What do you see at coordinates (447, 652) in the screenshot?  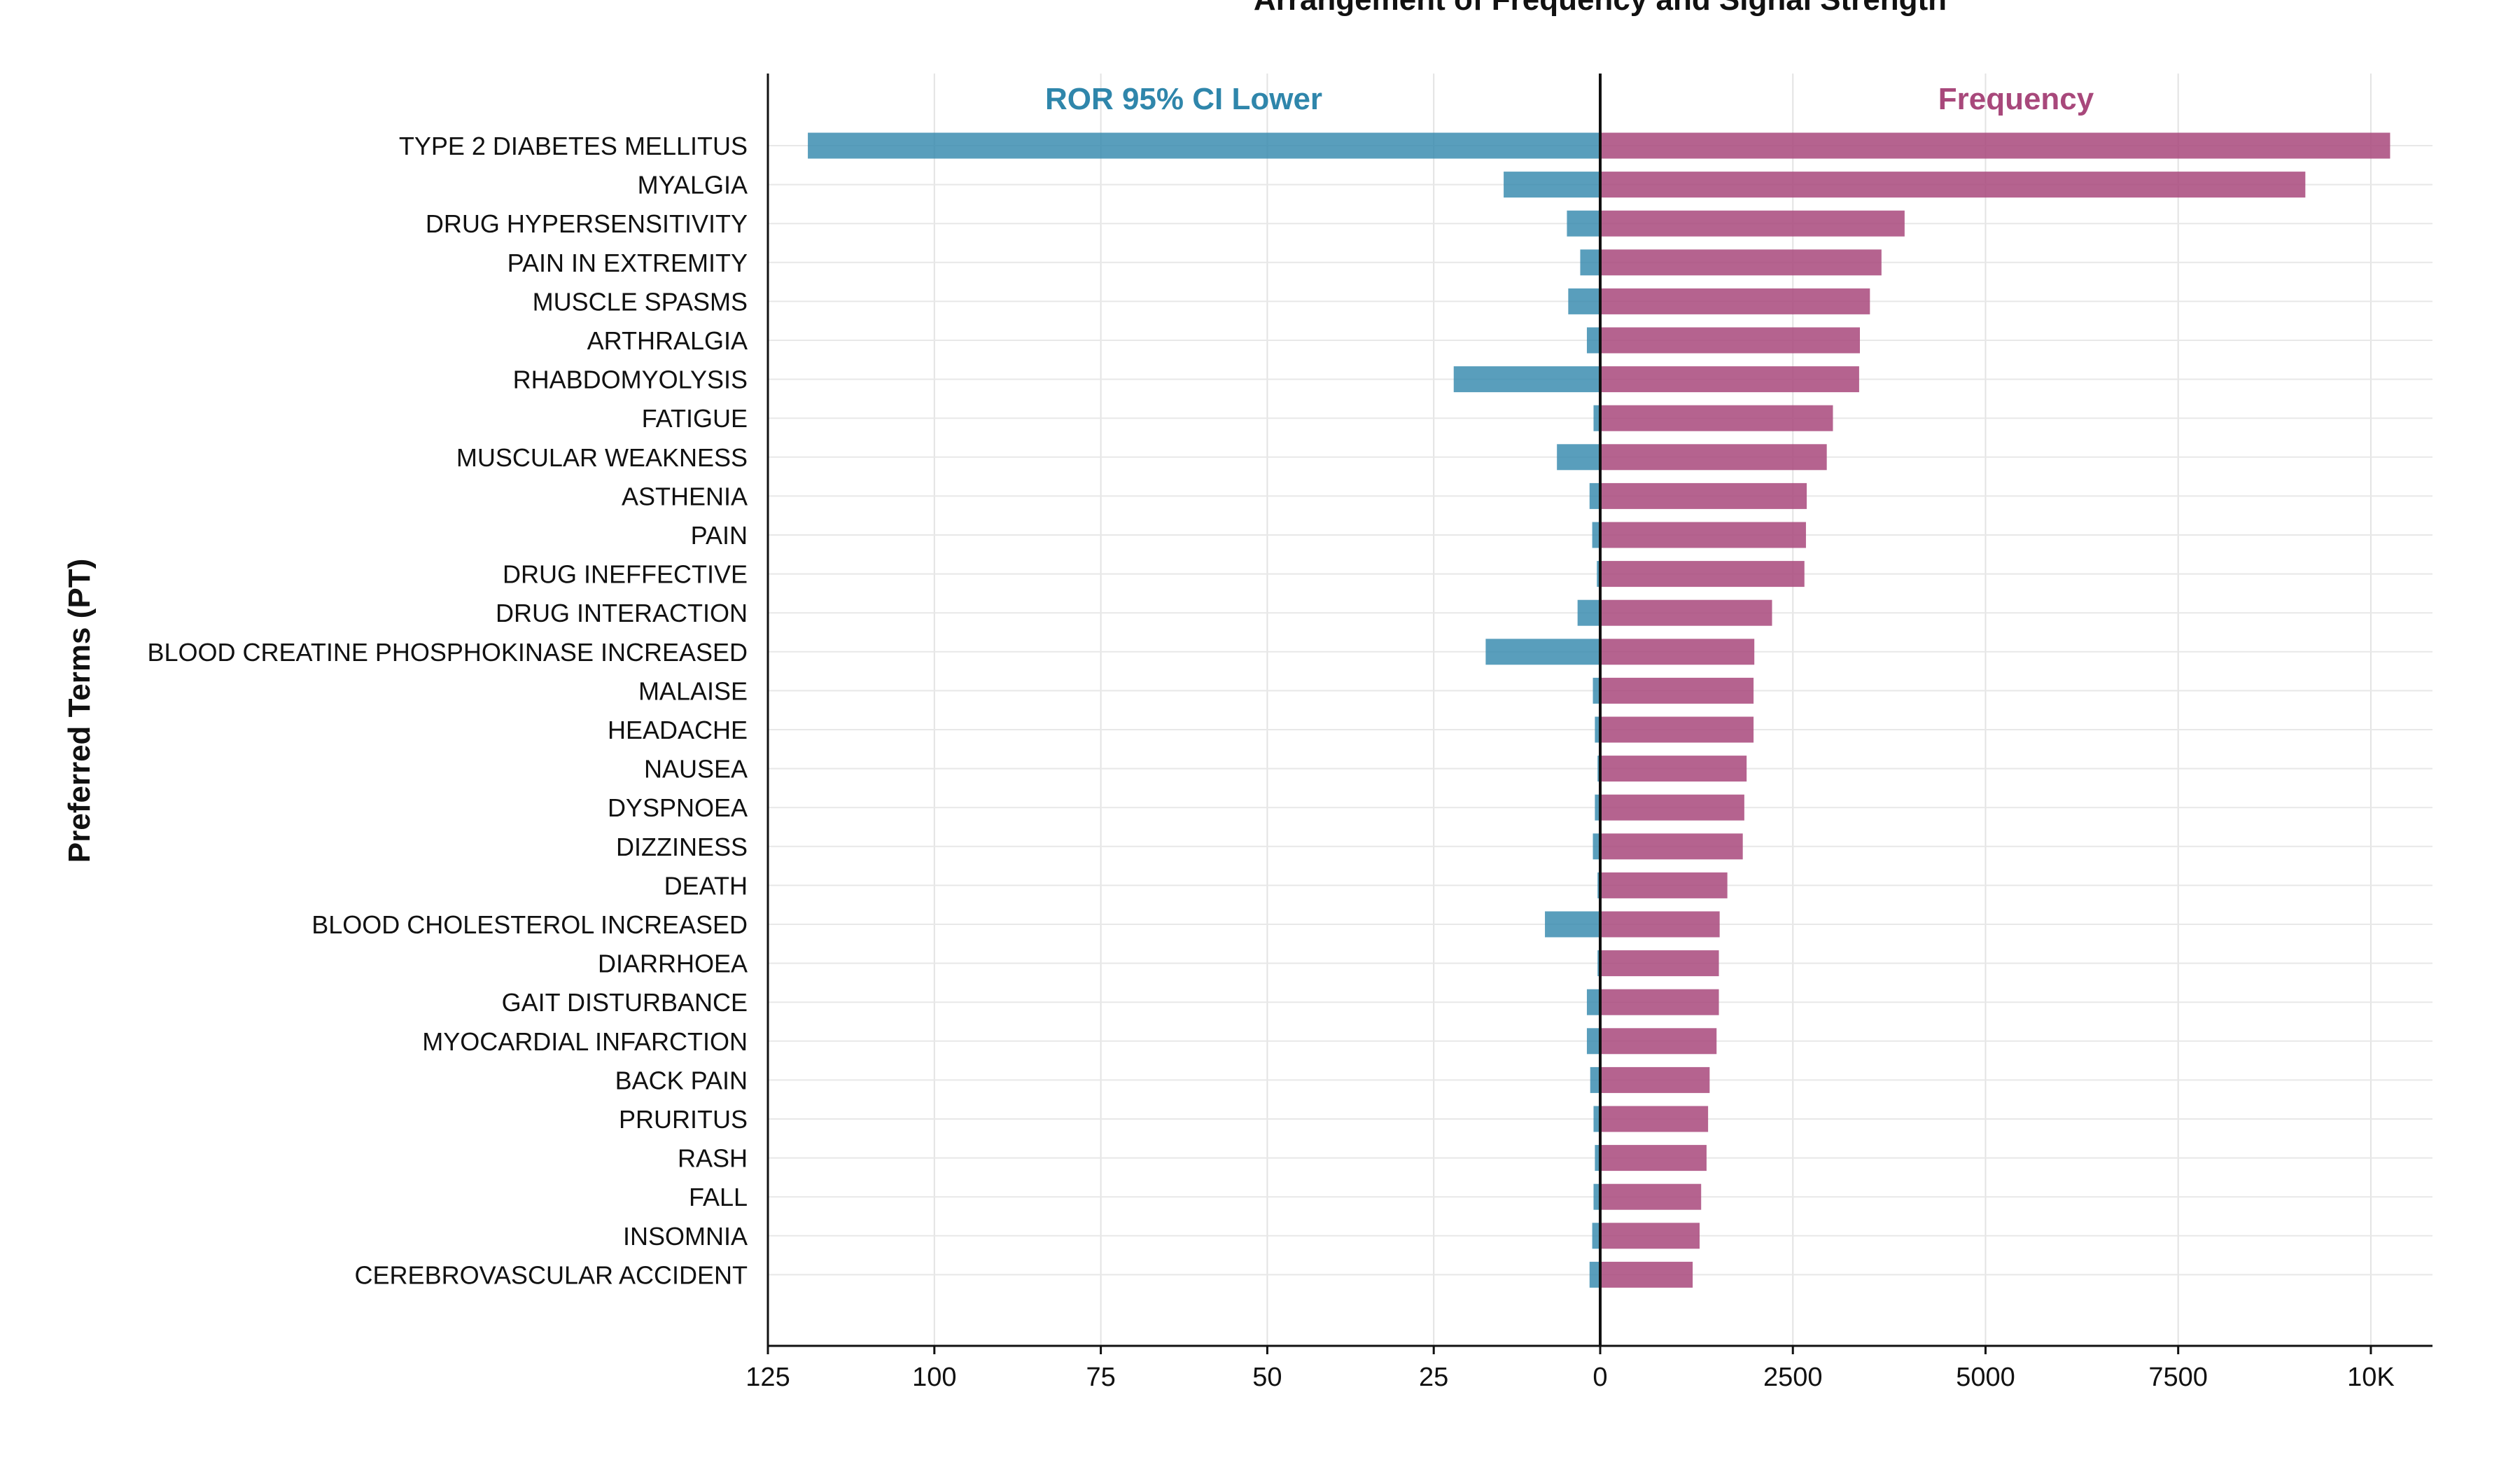 I see `category-label: BLOOD CREATINE PHOSPHOKINASE INCREASED` at bounding box center [447, 652].